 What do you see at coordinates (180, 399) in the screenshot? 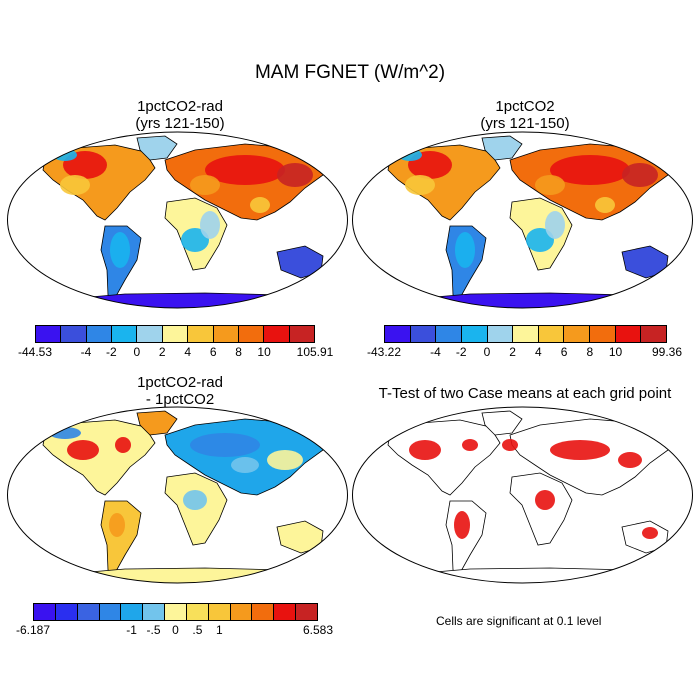
I see `panel3-title-line2: - 1pctCO2` at bounding box center [180, 399].